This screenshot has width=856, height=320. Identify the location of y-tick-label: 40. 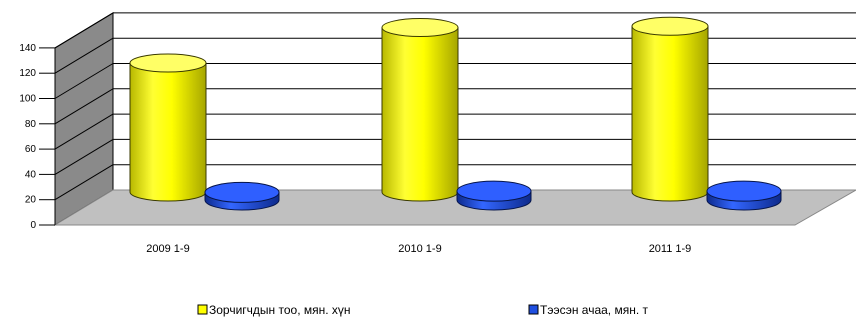
(31, 174).